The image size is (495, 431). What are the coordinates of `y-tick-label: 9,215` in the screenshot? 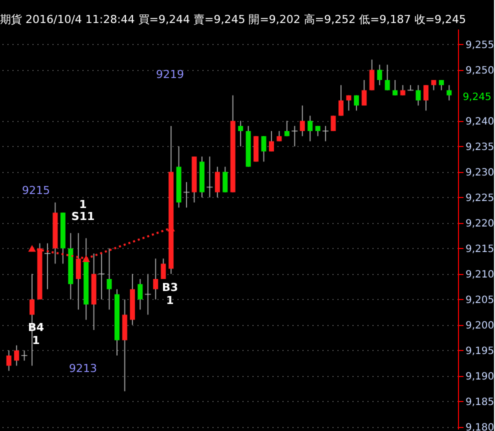 It's located at (480, 249).